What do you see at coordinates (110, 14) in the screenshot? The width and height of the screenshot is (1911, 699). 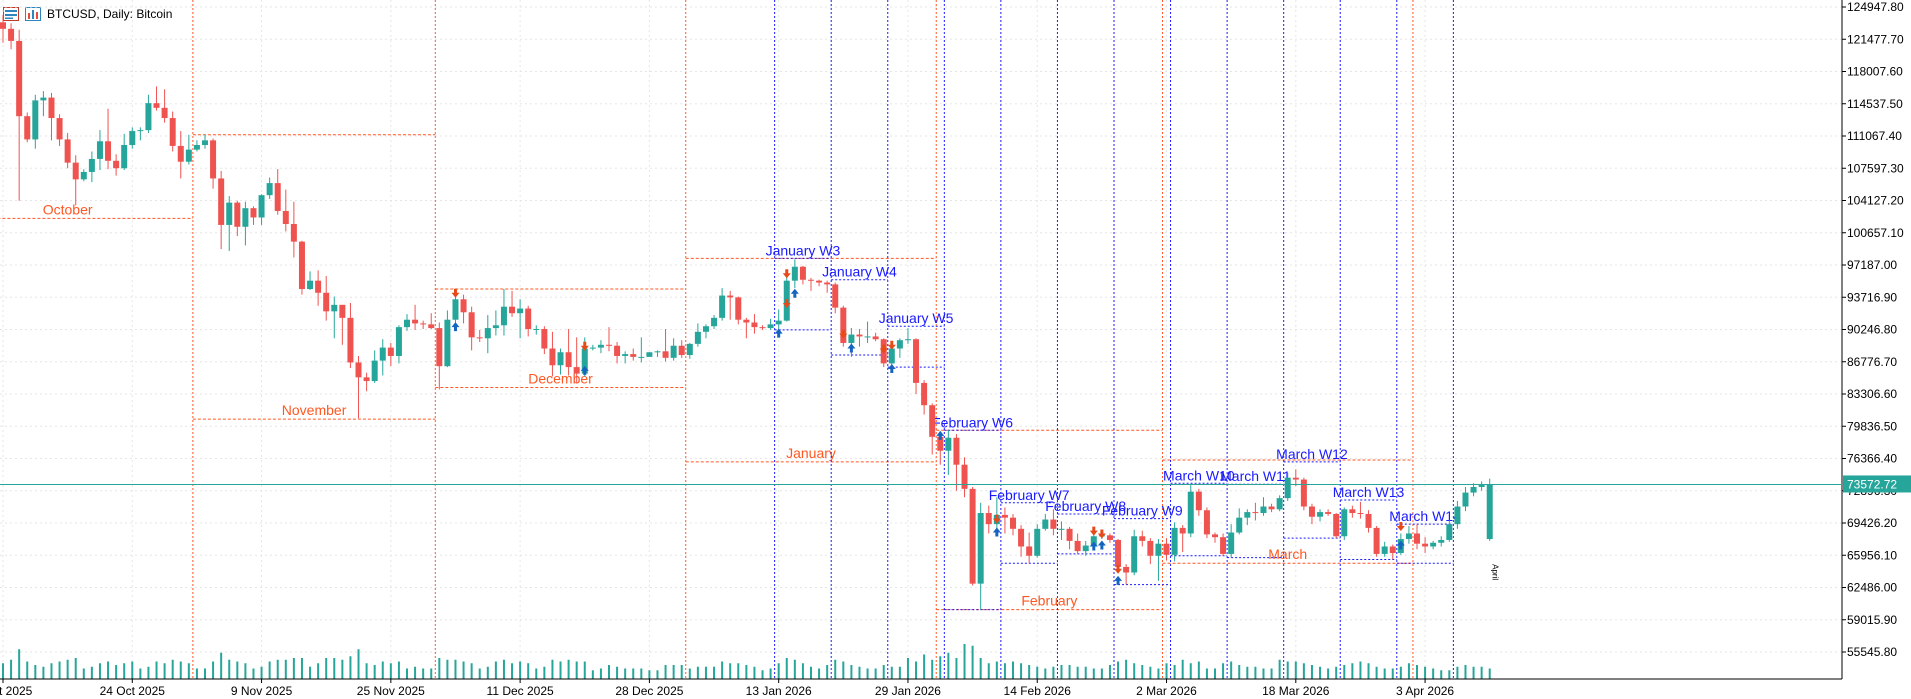 I see `symbol-title: BTCUSD, Daily: Bitcoin` at bounding box center [110, 14].